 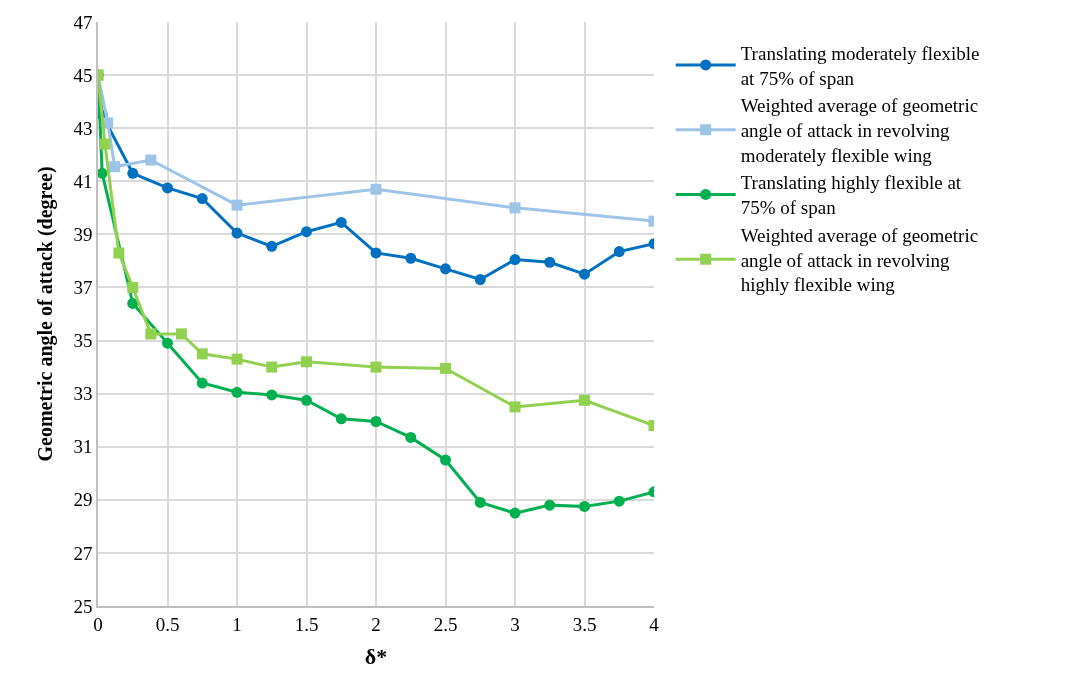 What do you see at coordinates (83, 128) in the screenshot?
I see `y-tick-label: 43` at bounding box center [83, 128].